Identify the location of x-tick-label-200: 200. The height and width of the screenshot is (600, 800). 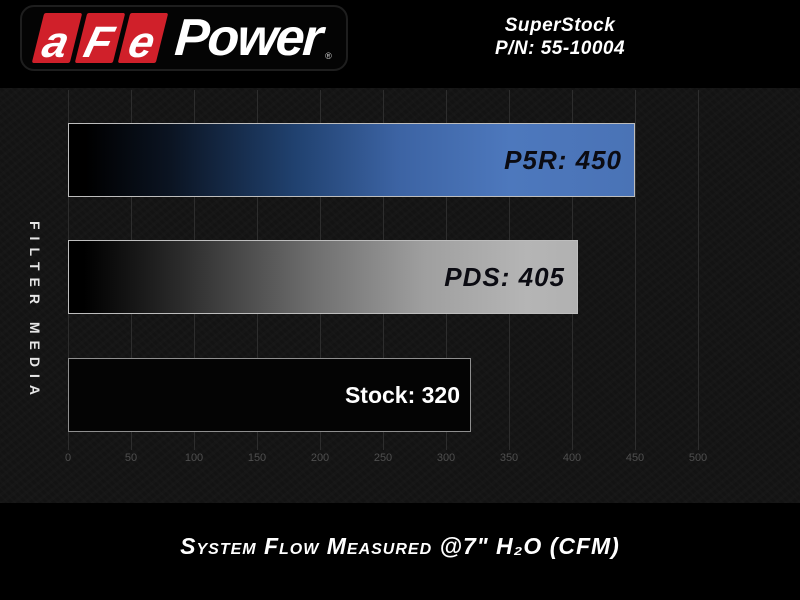
(320, 458).